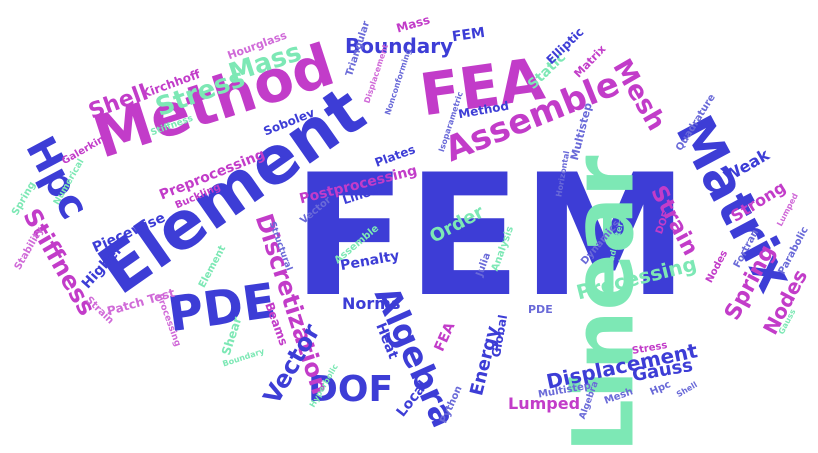  What do you see at coordinates (351, 389) in the screenshot?
I see `word-dof-big: DOF` at bounding box center [351, 389].